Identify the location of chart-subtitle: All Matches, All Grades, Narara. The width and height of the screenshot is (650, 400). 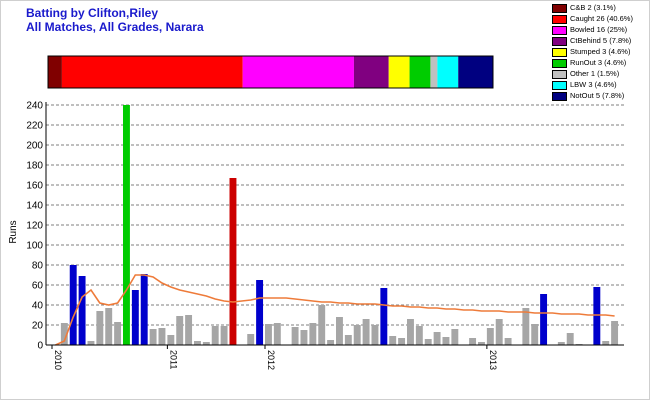
(115, 27).